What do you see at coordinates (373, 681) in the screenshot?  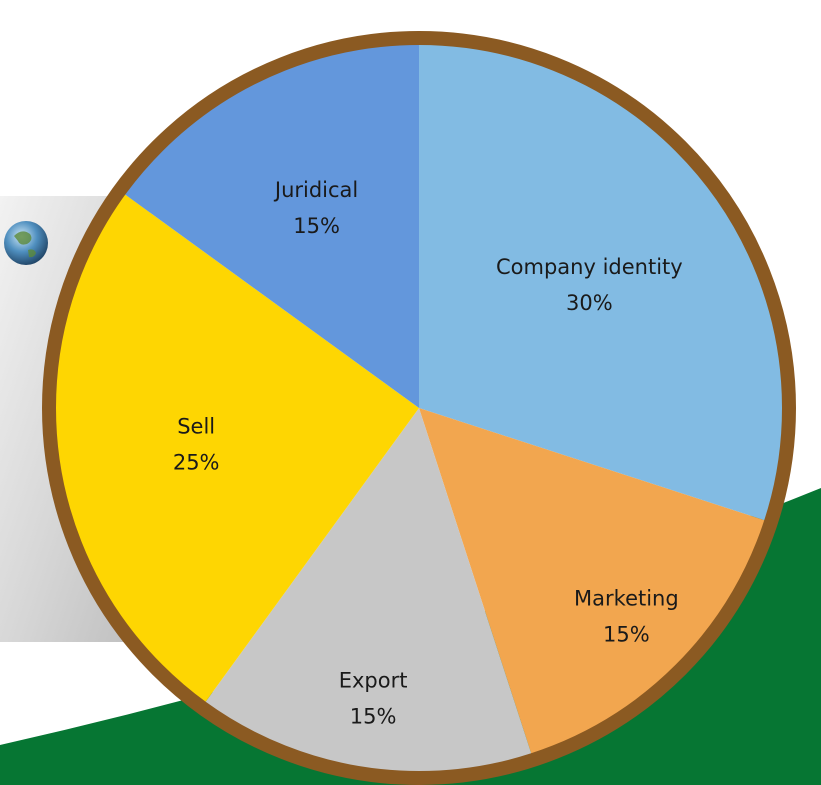 I see `slice-label-name: Export` at bounding box center [373, 681].